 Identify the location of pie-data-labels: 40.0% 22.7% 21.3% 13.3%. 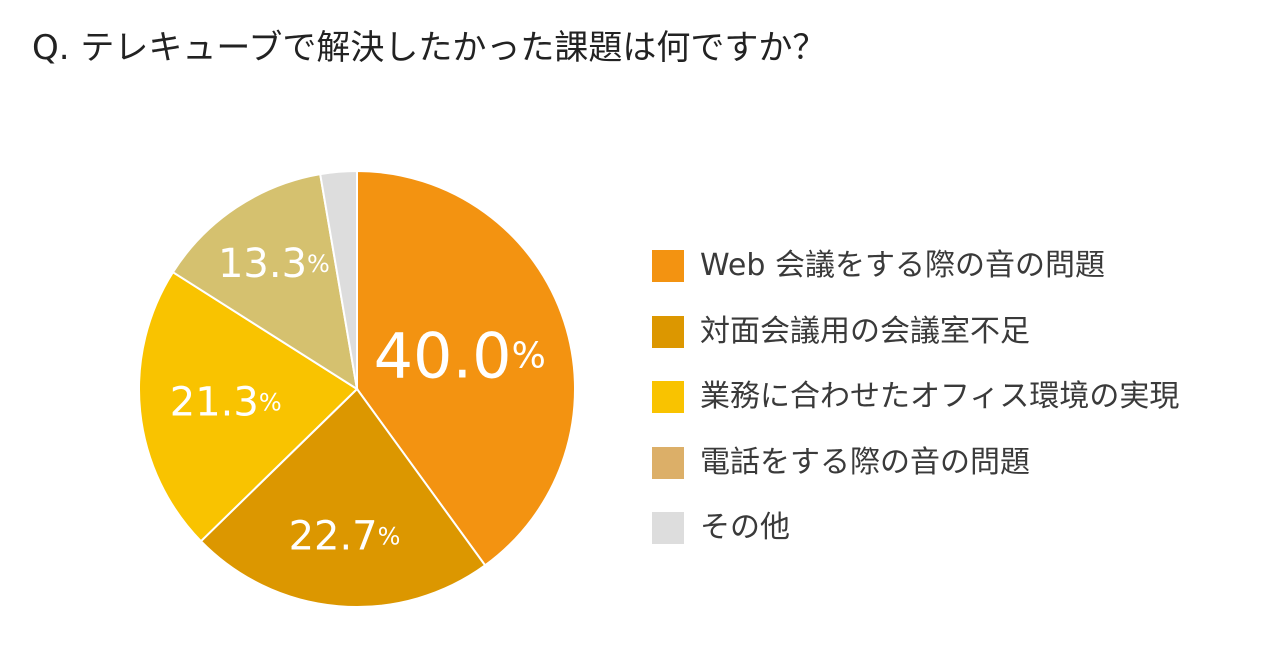
(358, 400).